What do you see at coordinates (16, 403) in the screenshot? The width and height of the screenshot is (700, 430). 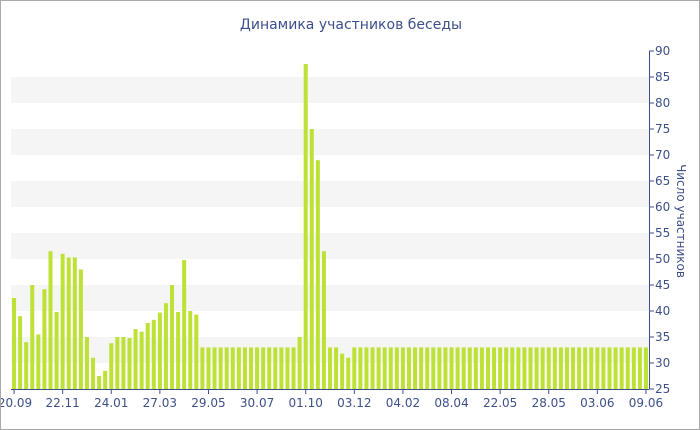 I see `x-tick-label: 20.09` at bounding box center [16, 403].